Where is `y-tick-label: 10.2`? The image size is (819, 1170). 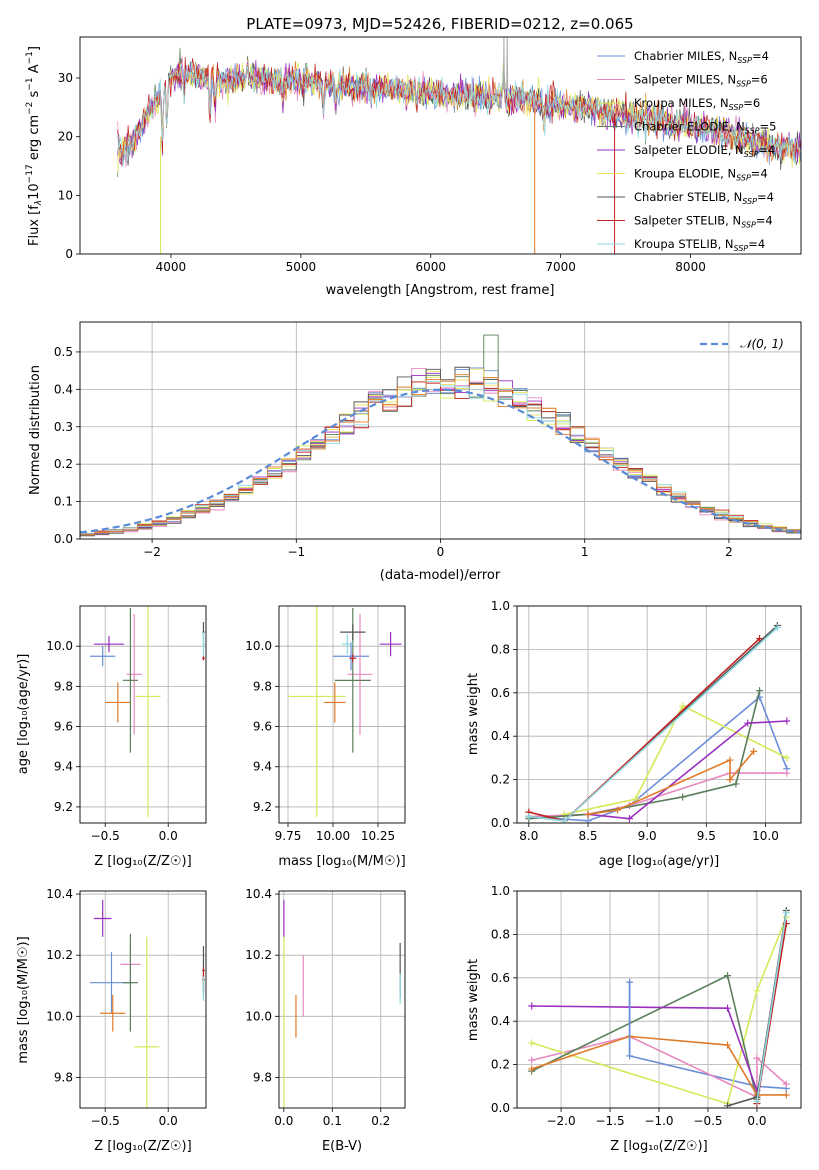
y-tick-label: 10.2 is located at coordinates (59, 955).